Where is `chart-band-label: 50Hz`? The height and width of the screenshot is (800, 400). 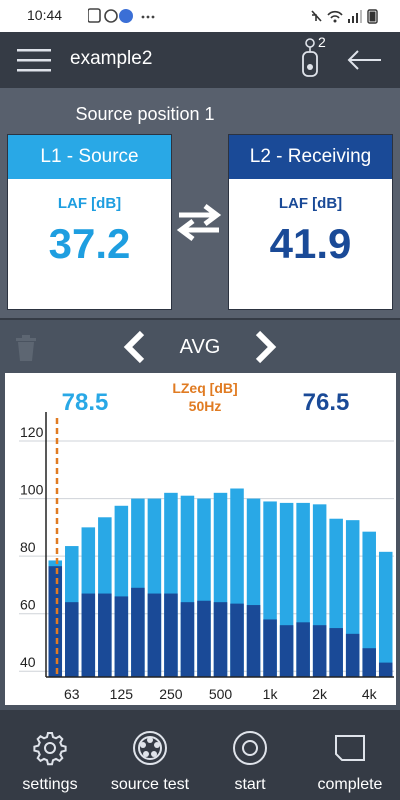 chart-band-label: 50Hz is located at coordinates (205, 406).